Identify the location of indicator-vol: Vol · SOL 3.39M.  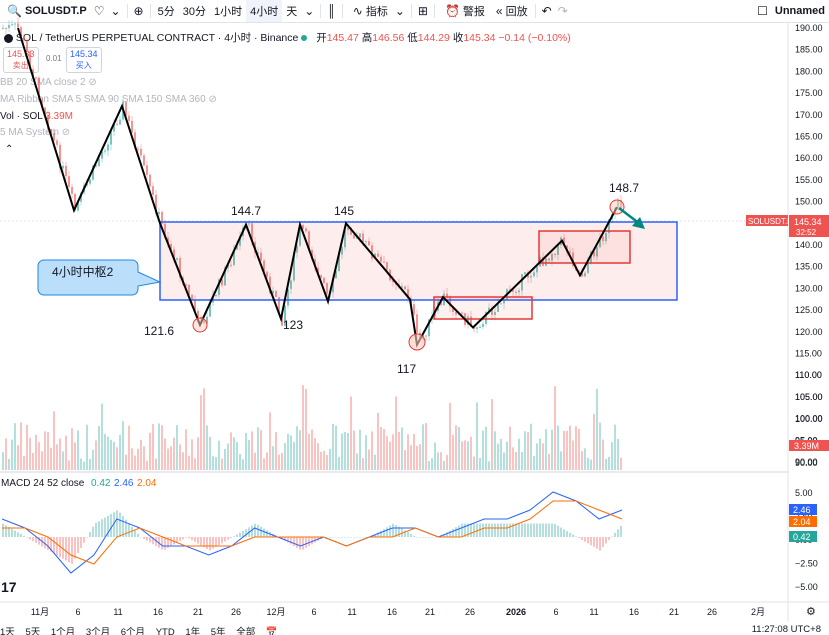
(37, 116).